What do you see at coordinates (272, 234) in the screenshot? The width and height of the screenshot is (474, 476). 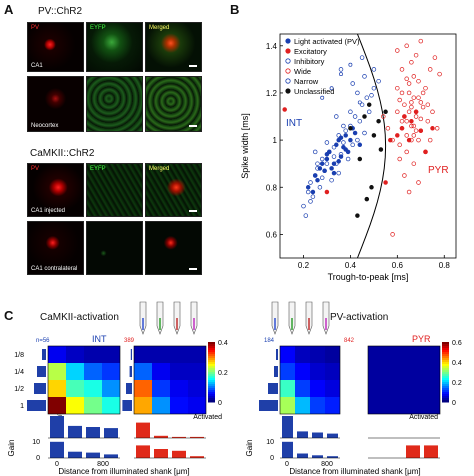 I see `y-tick-label: 0.6` at bounding box center [272, 234].